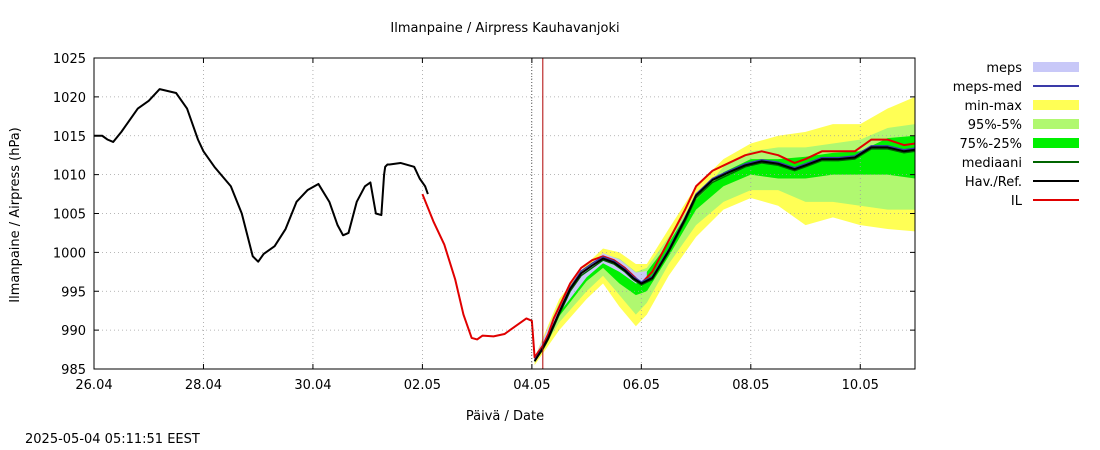 The width and height of the screenshot is (1100, 450). Describe the element at coordinates (69, 137) in the screenshot. I see `y-tick-label: 1015` at that location.